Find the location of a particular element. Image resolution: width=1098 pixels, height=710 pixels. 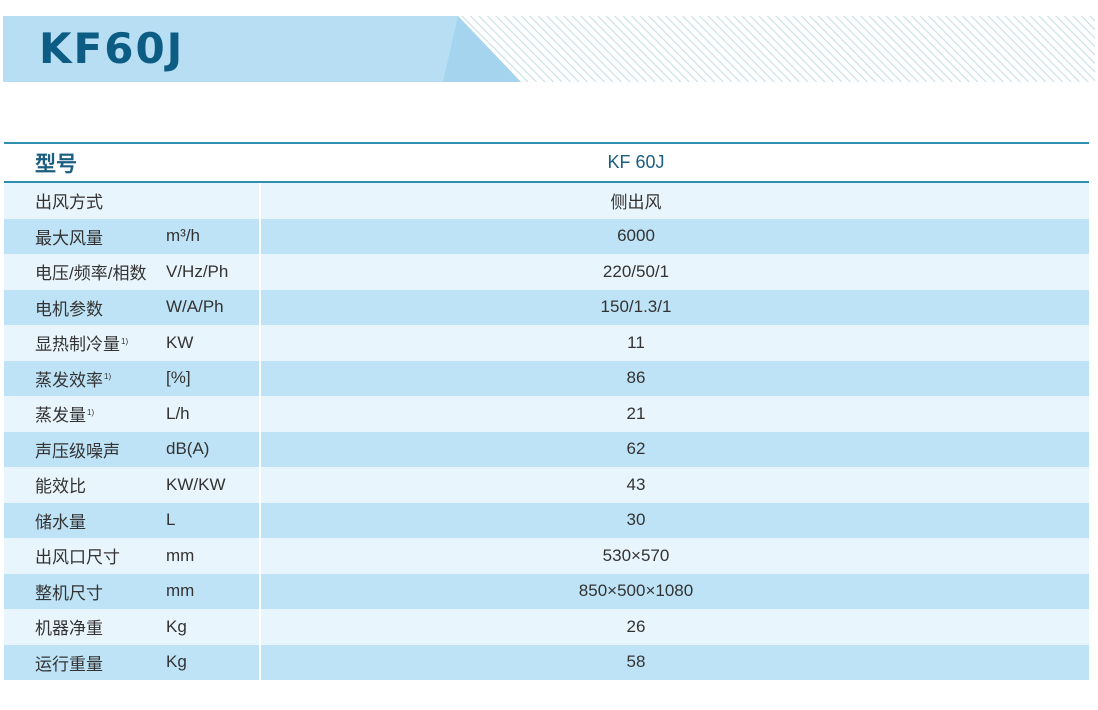

spec-label: 声压级噪声 is located at coordinates (69, 449).